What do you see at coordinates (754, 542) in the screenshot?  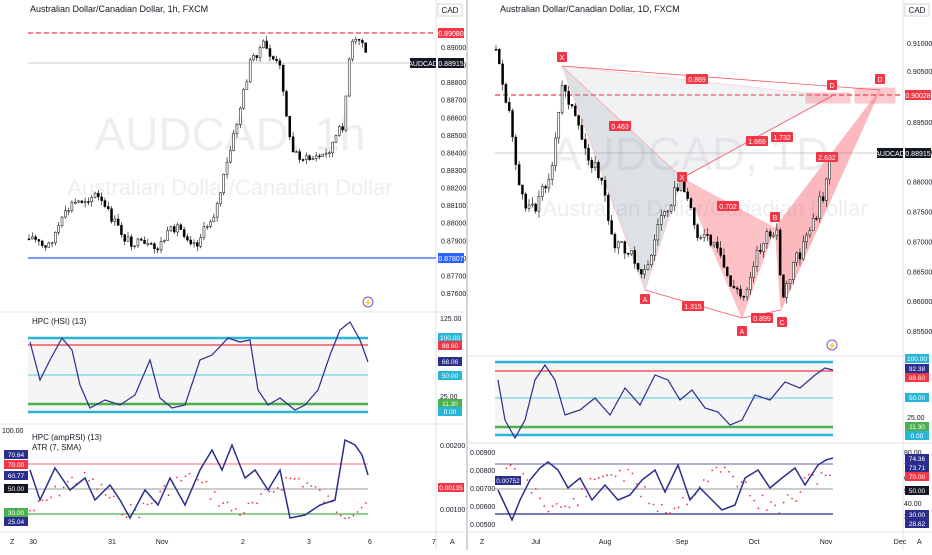 I see `right-time-3: Oct` at bounding box center [754, 542].